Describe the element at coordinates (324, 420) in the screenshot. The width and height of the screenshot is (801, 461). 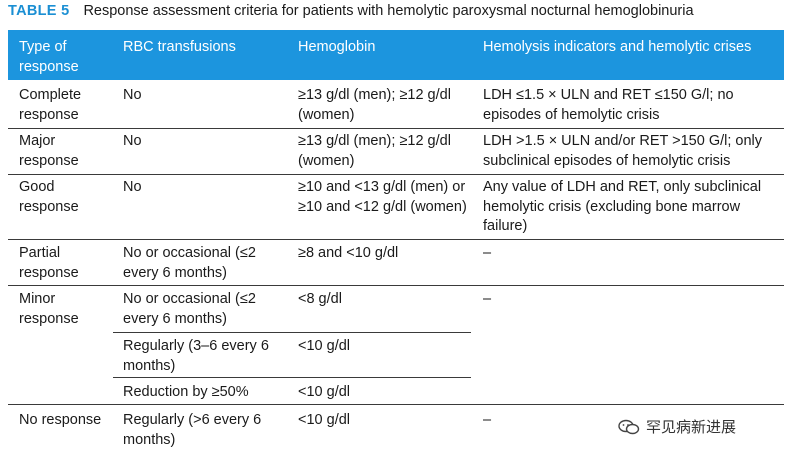
I see `row-none-hemoglobin: <10 g/dl` at that location.